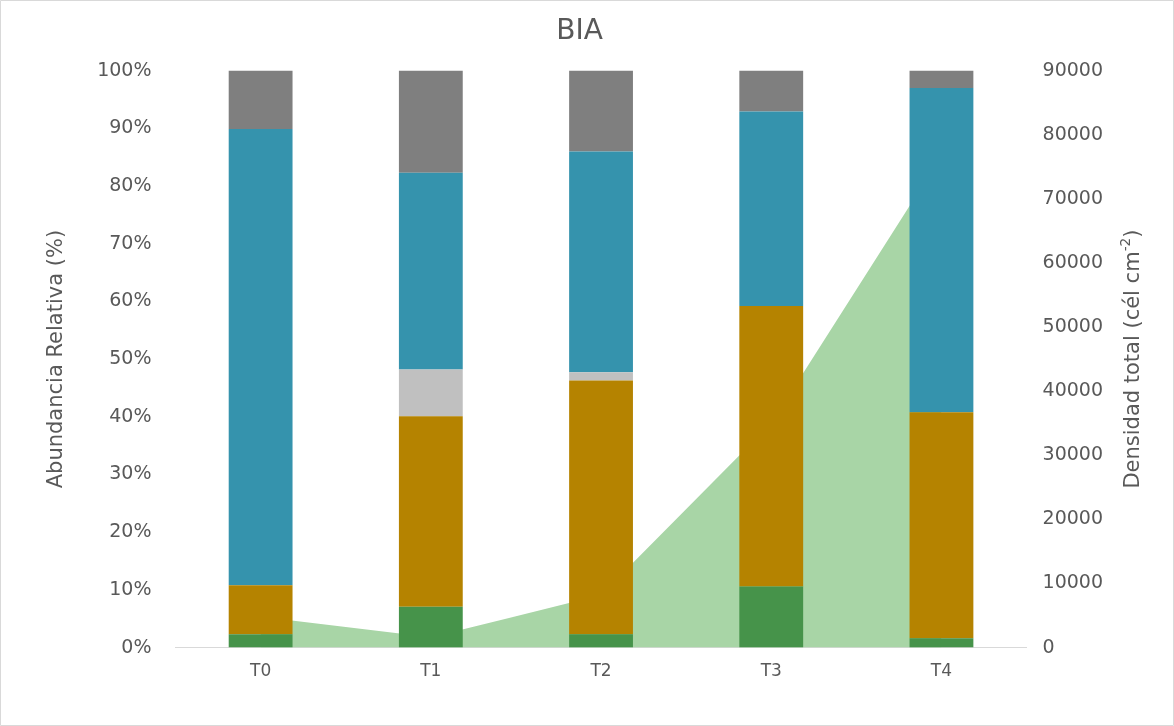 Image resolution: width=1174 pixels, height=726 pixels. Describe the element at coordinates (130, 126) in the screenshot. I see `y-tick-label: 90%` at that location.